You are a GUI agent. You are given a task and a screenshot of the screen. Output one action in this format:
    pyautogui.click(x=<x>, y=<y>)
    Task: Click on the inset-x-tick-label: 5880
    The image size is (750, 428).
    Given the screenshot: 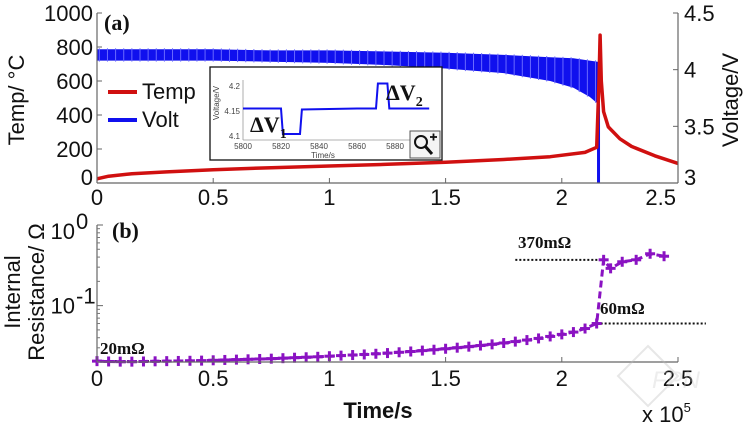 What is the action you would take?
    pyautogui.click(x=395, y=146)
    